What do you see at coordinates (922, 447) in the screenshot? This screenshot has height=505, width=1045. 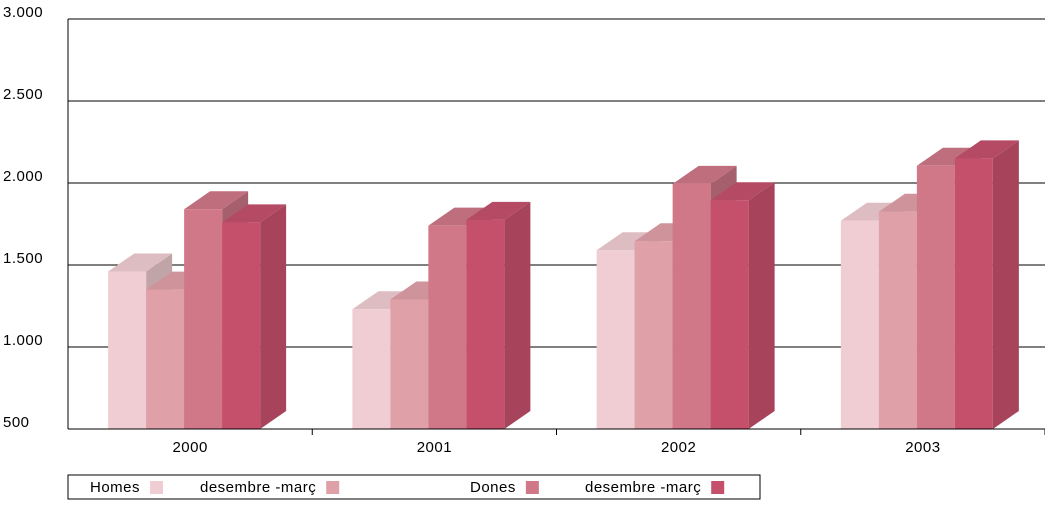 I see `x-tick-label: 2003` at bounding box center [922, 447].